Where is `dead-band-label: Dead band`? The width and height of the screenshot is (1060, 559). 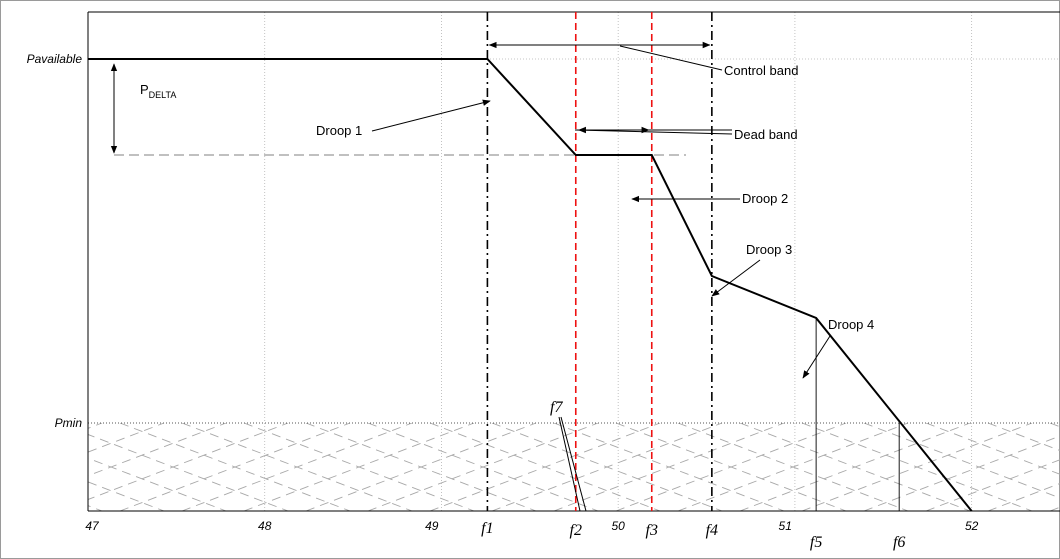
dead-band-label: Dead band is located at coordinates (766, 134).